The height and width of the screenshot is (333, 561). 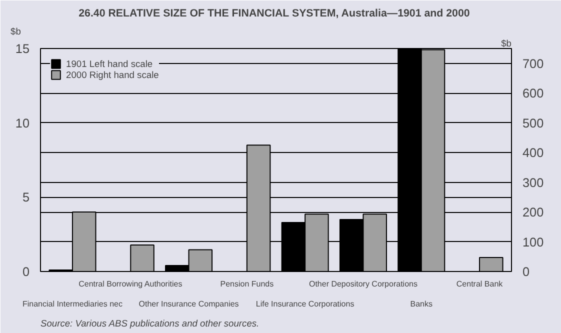 I want to click on legend-label: 2000 Right hand scale, so click(x=112, y=74).